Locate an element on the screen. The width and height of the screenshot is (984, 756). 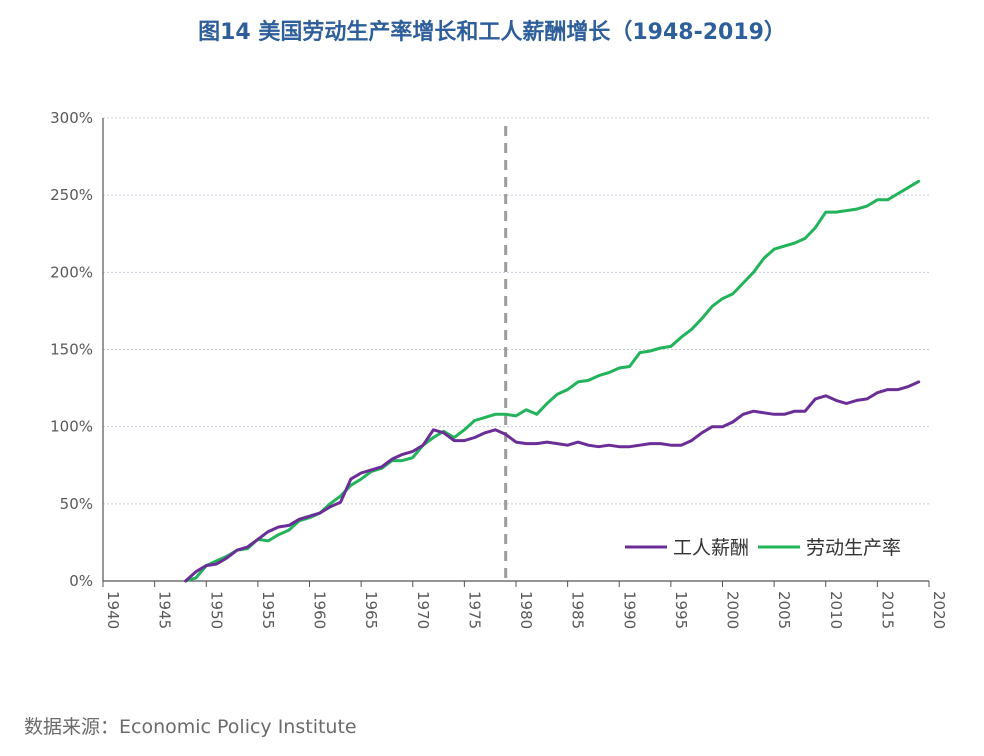
x-tick-label: 2015 is located at coordinates (887, 610).